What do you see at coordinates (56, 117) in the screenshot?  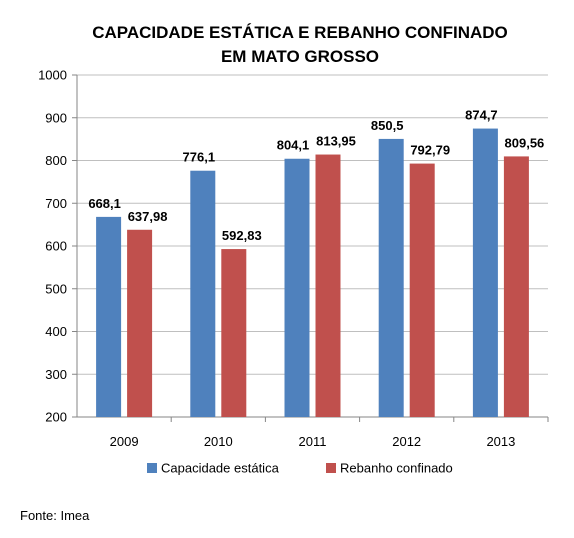 I see `y-tick-label: 900` at bounding box center [56, 117].